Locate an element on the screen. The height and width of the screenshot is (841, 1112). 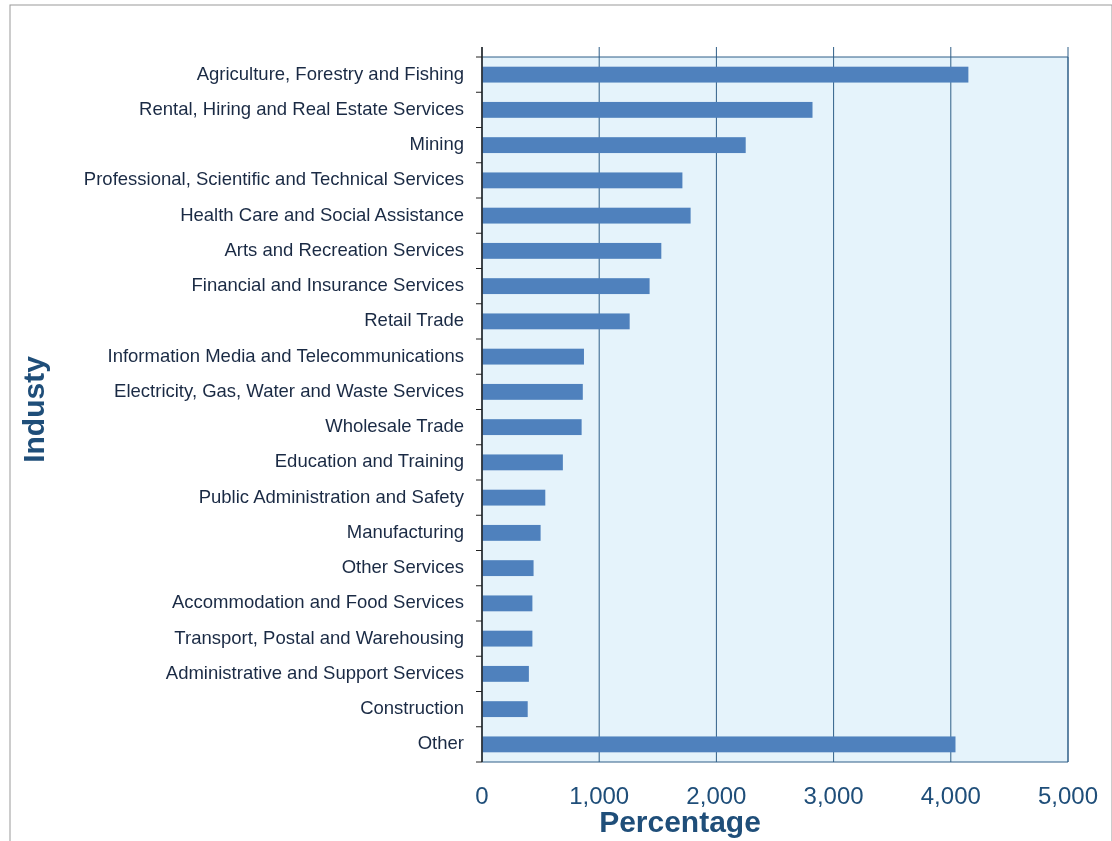
x-tick-label: 0 is located at coordinates (482, 795).